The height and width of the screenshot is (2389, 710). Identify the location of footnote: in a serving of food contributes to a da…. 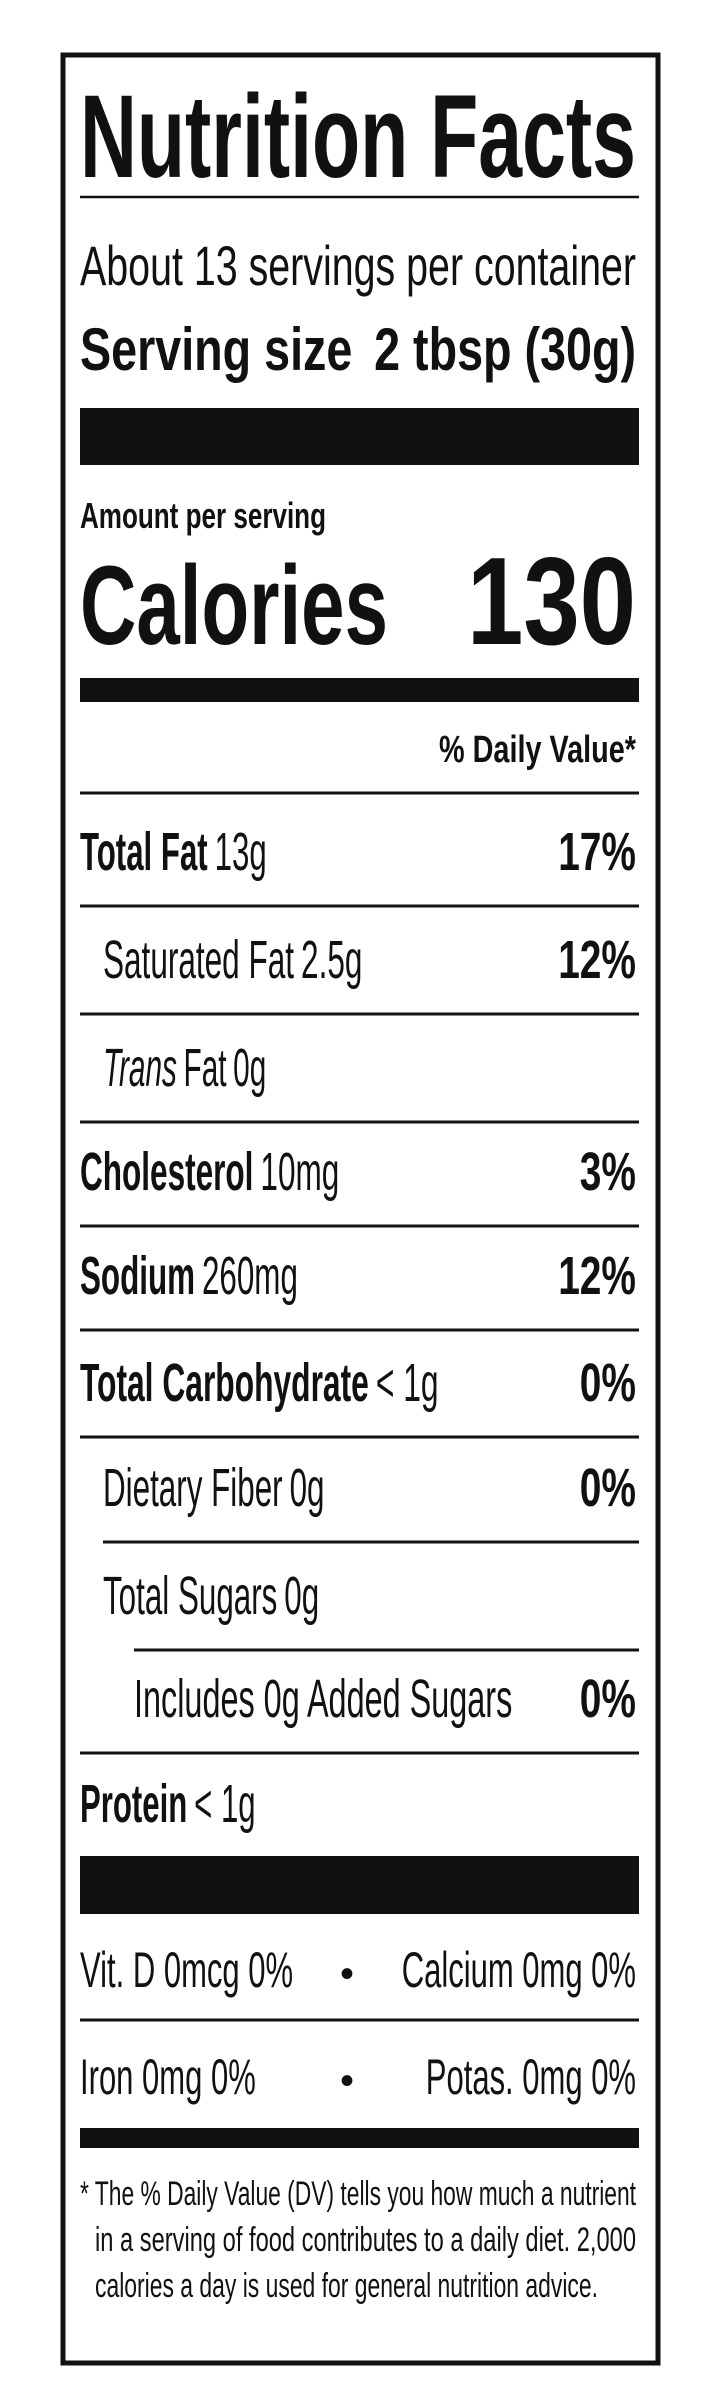
(365, 2240).